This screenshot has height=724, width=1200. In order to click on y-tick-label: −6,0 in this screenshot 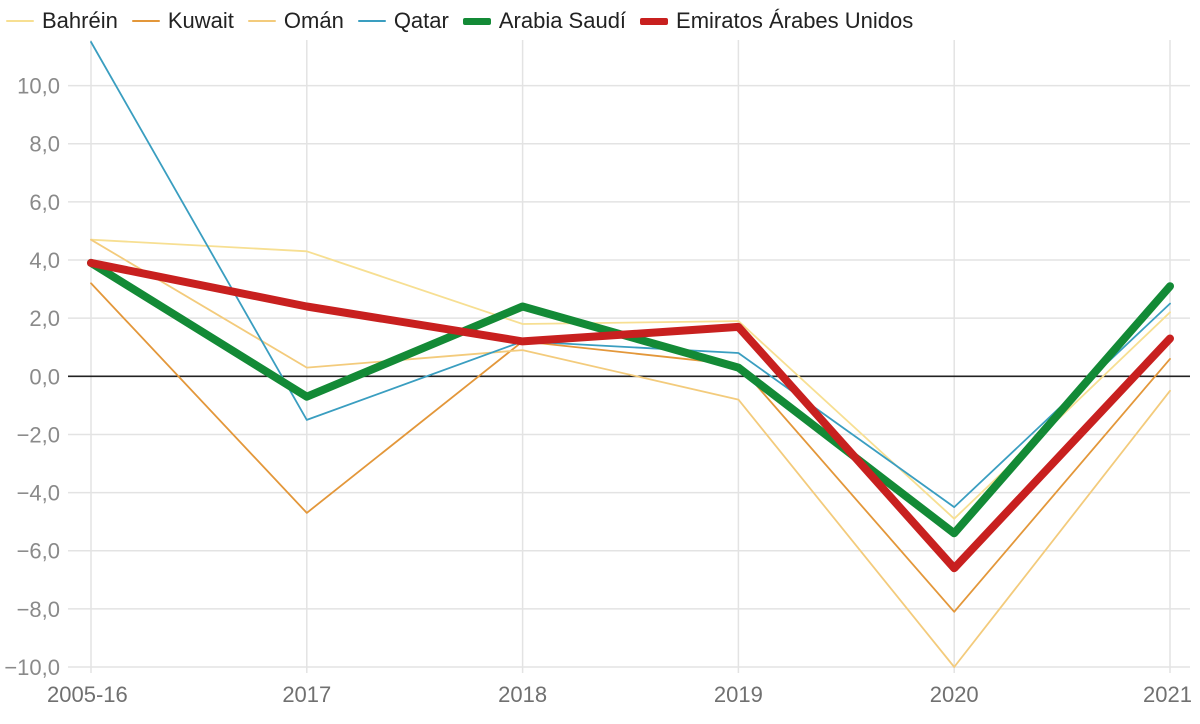, I will do `click(38, 551)`.